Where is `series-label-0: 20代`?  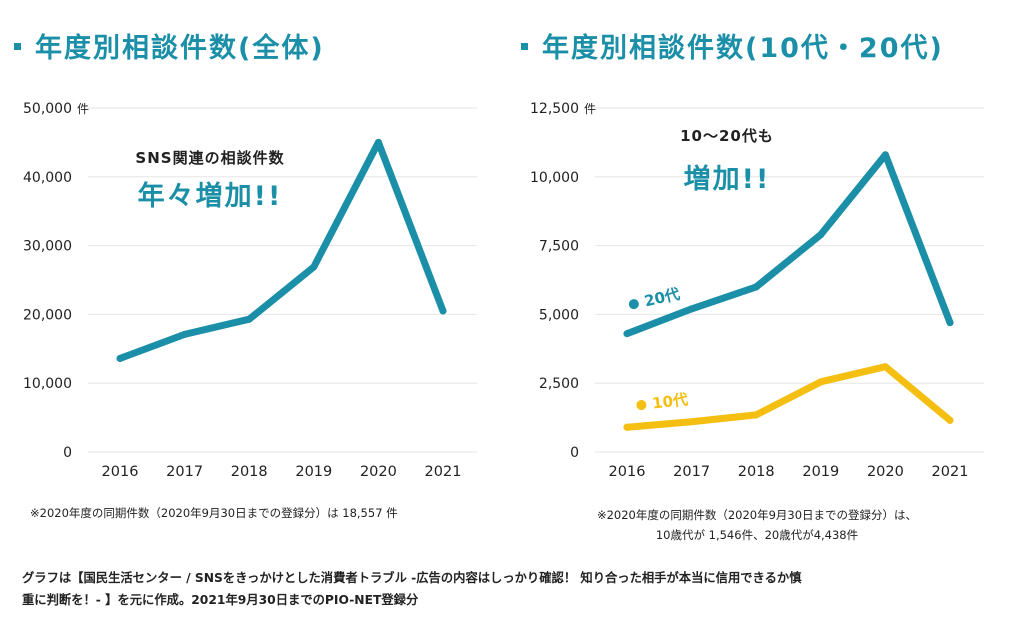
series-label-0: 20代 is located at coordinates (655, 298).